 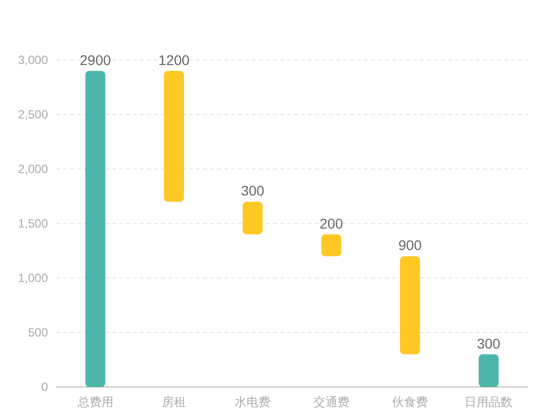 I want to click on x-tick-label: 水电费, so click(x=252, y=402).